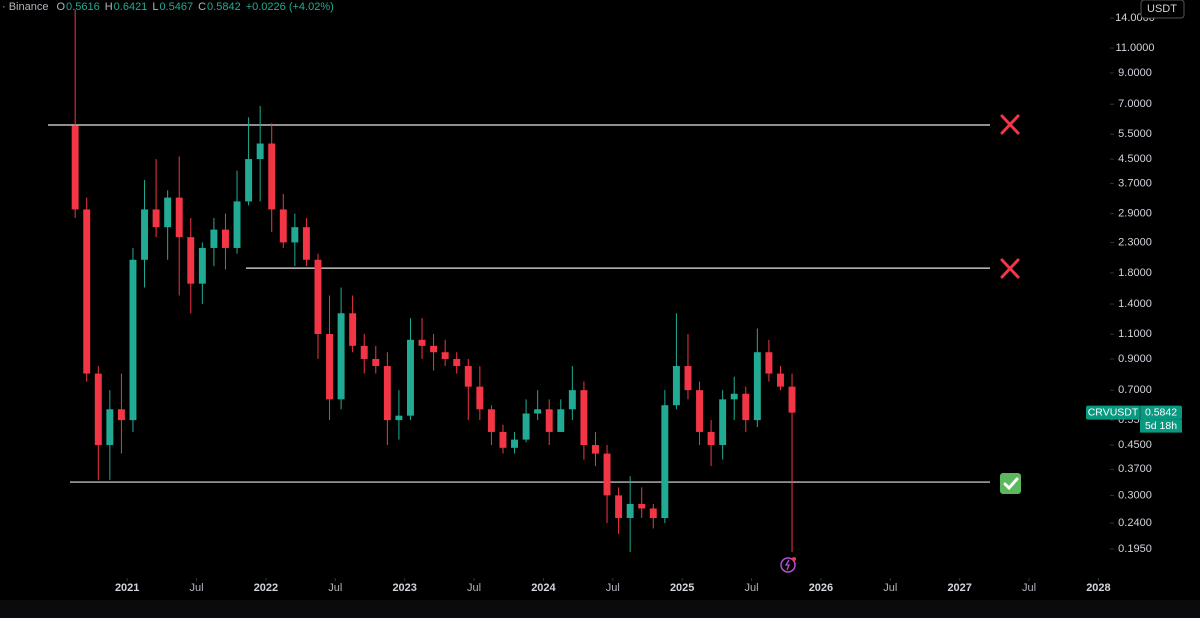 The width and height of the screenshot is (1200, 618). What do you see at coordinates (1135, 334) in the screenshot?
I see `y-tick-label: 1.1000` at bounding box center [1135, 334].